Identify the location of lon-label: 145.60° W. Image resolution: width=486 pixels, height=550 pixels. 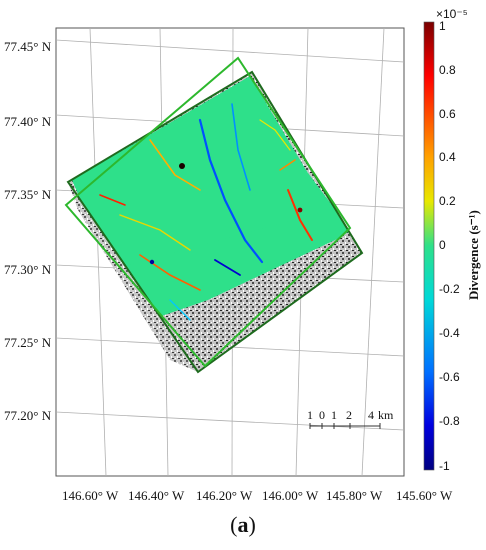
(424, 495).